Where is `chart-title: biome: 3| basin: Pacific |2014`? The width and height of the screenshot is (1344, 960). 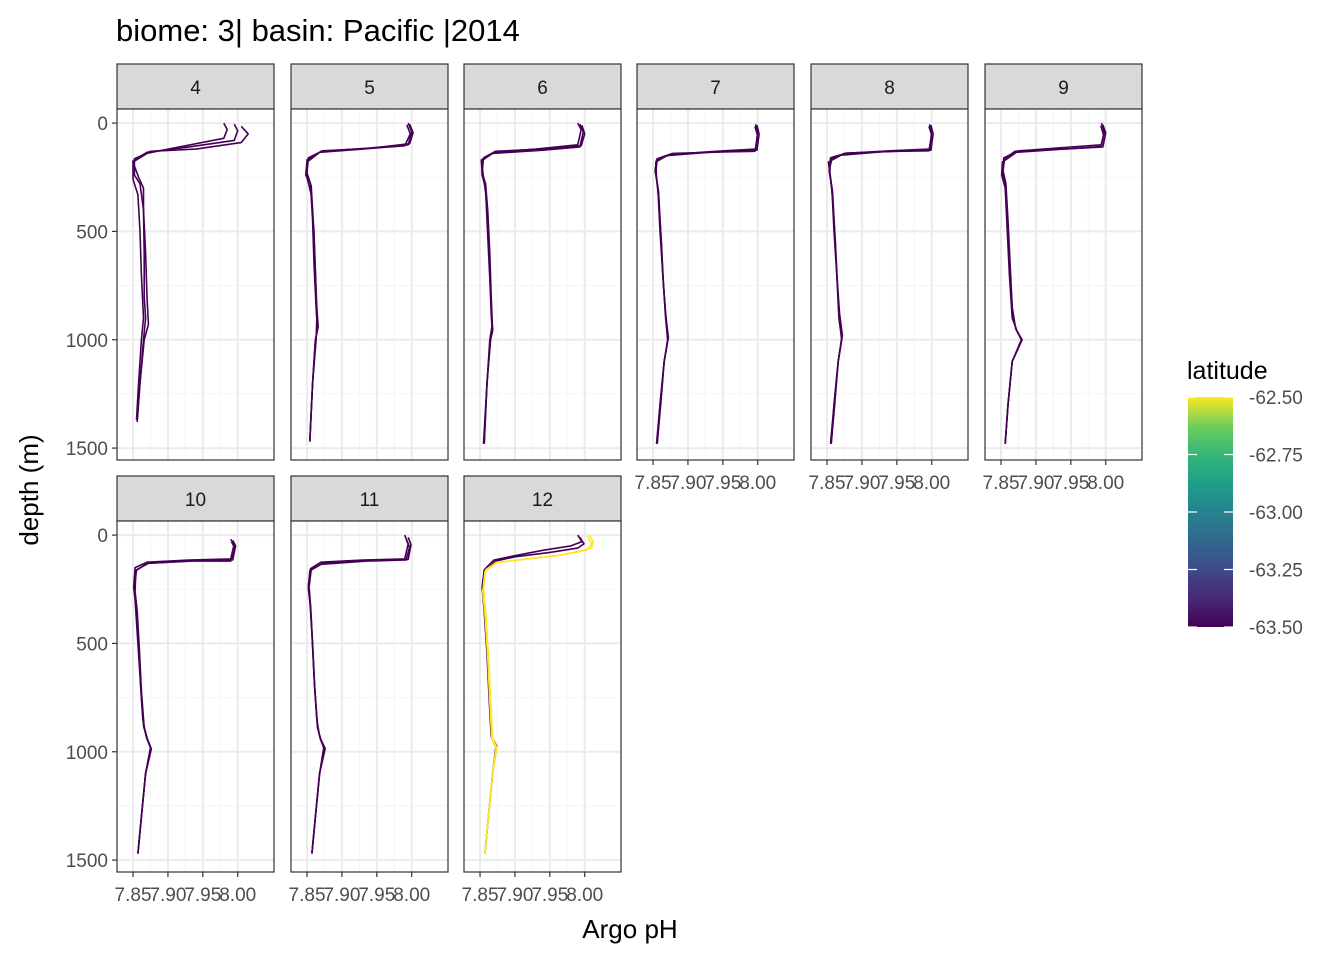
chart-title: biome: 3| basin: Pacific |2014 is located at coordinates (318, 30).